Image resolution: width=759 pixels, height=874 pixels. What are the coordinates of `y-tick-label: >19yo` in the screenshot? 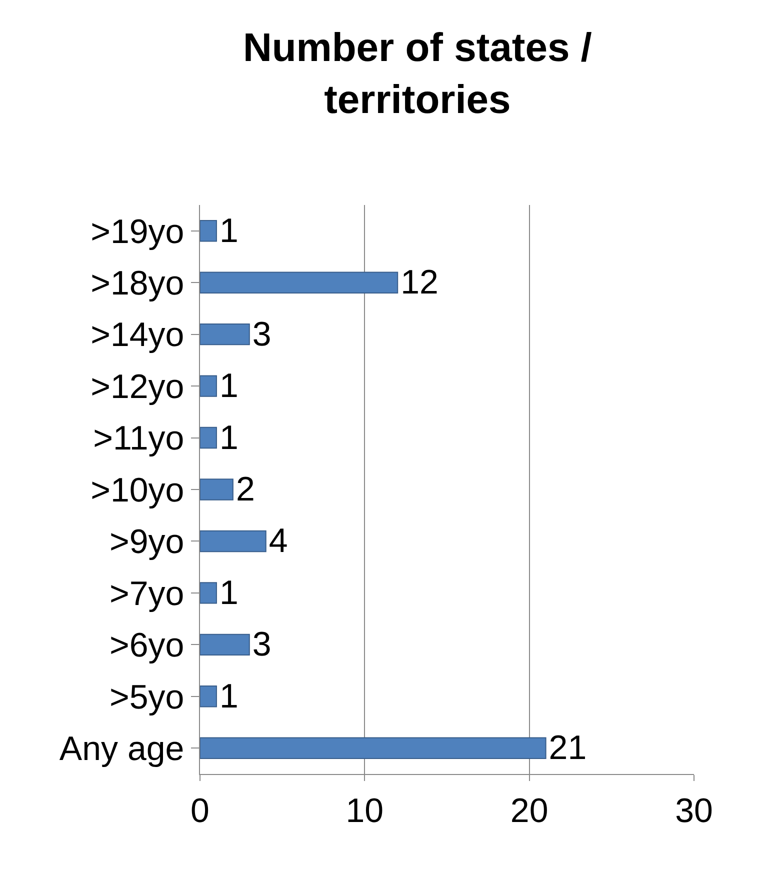 It's located at (137, 231).